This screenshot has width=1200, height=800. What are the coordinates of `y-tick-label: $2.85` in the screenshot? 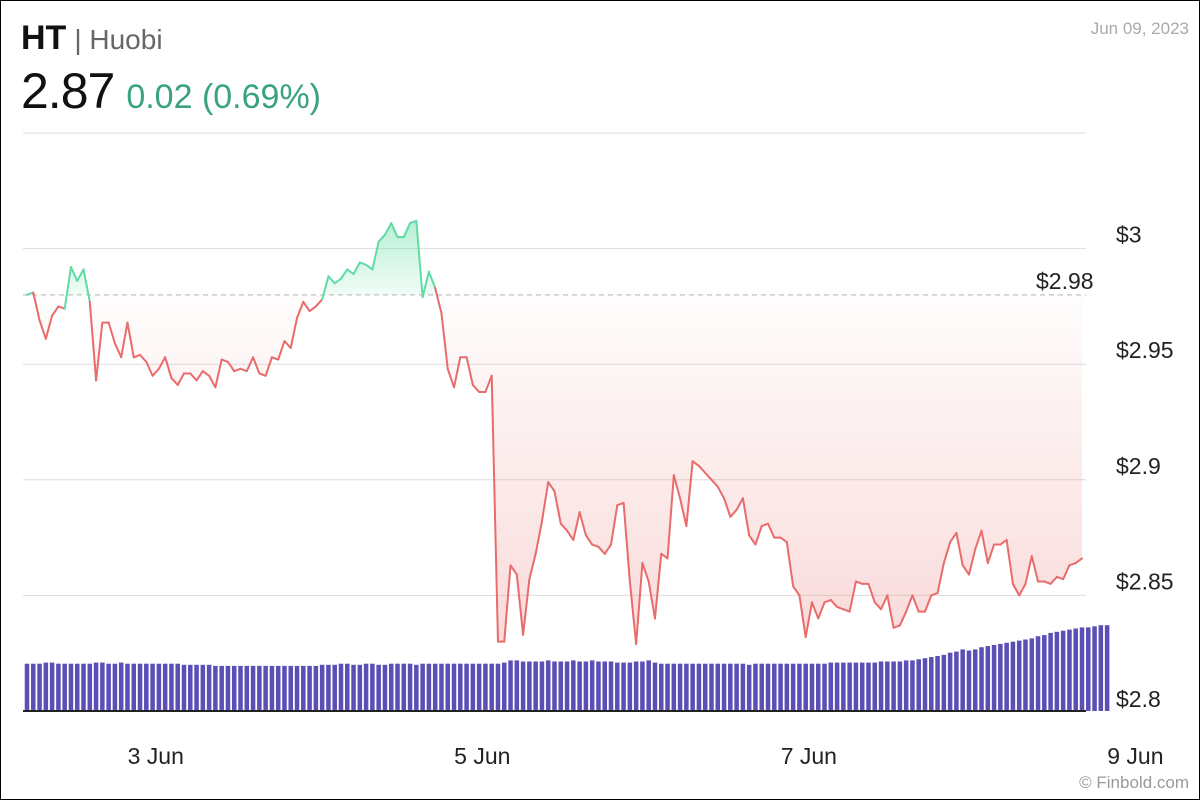 It's located at (1145, 581).